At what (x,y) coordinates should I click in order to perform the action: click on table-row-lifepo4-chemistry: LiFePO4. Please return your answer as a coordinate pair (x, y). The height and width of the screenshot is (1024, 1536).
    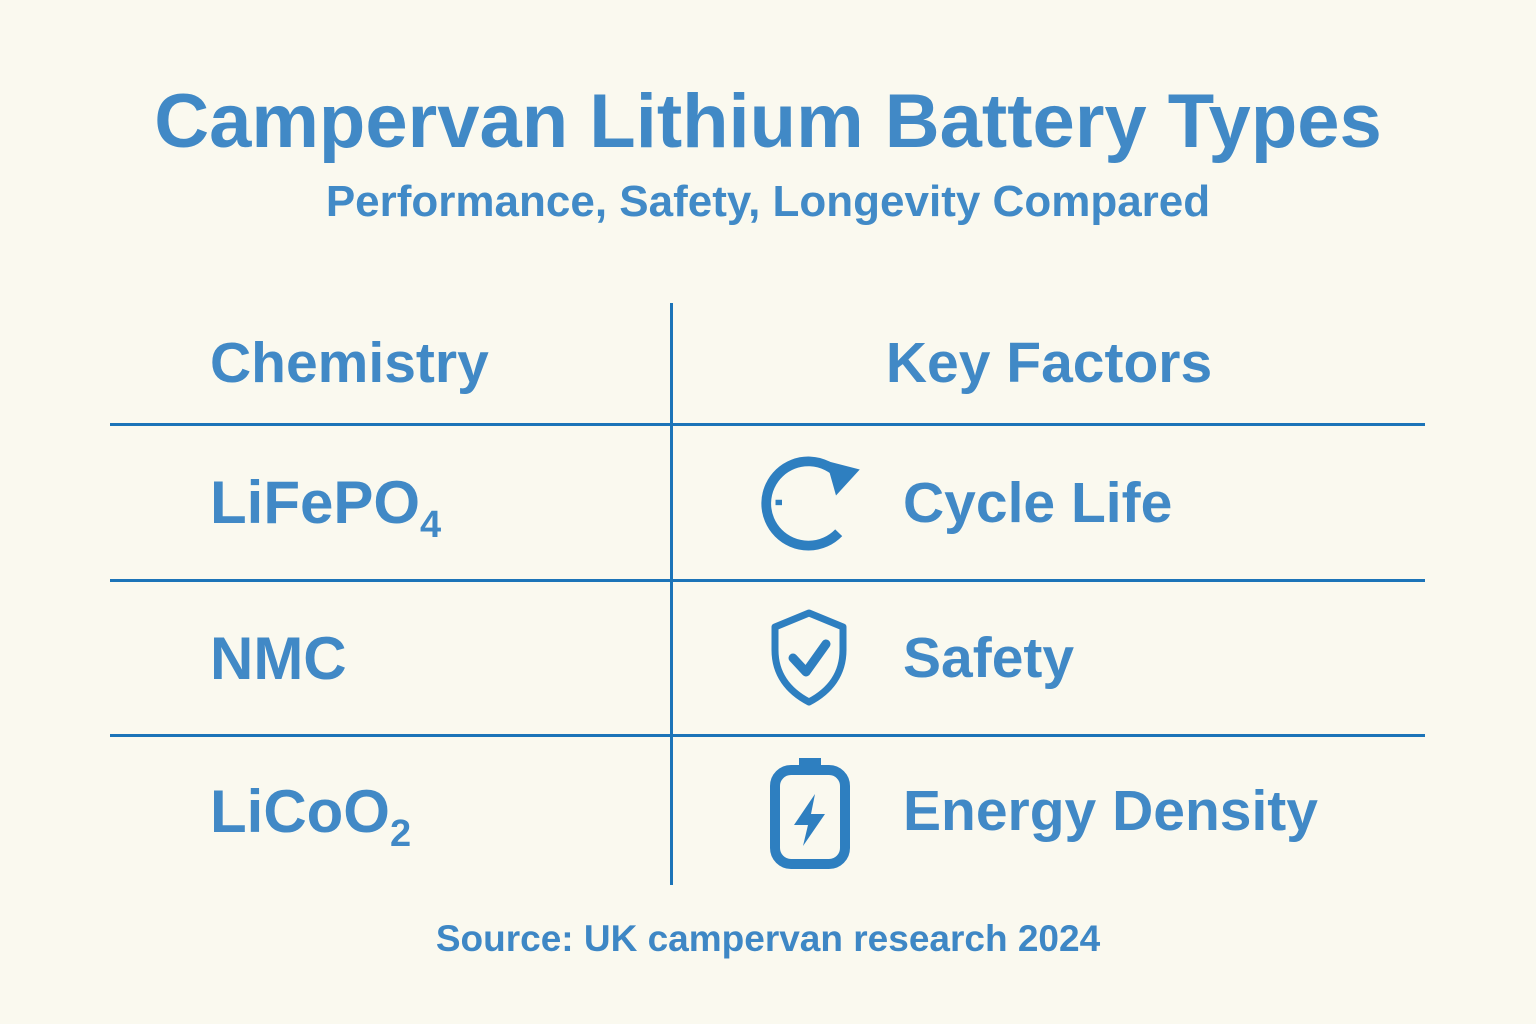
    Looking at the image, I should click on (391, 504).